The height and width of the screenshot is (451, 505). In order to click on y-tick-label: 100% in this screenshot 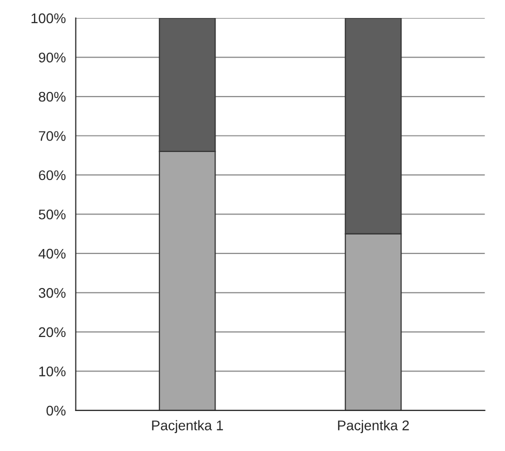, I will do `click(49, 18)`.